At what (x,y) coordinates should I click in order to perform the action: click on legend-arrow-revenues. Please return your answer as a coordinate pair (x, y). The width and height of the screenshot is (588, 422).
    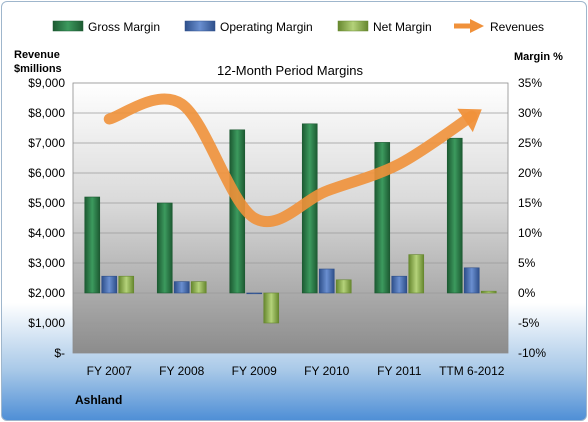
    Looking at the image, I should click on (477, 26).